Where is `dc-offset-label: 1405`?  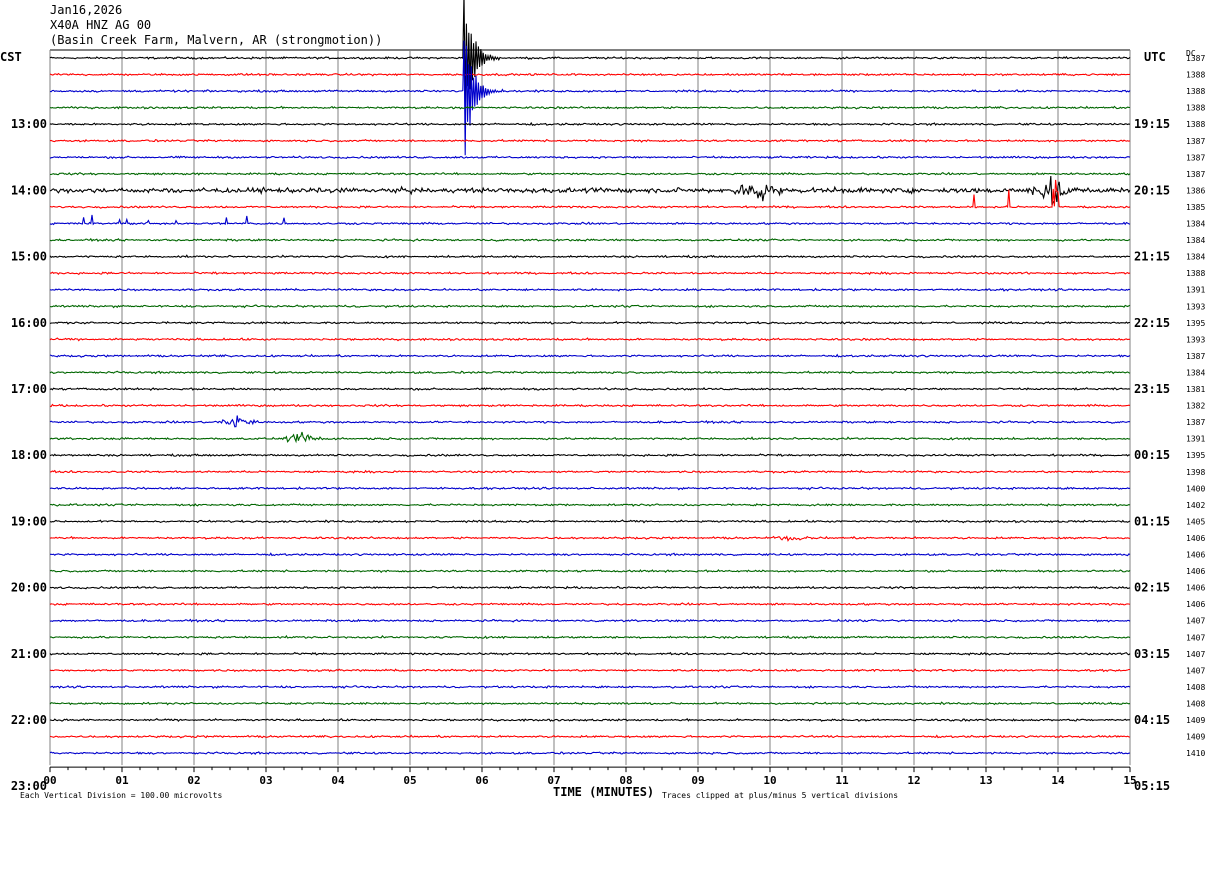
dc-offset-label: 1405 is located at coordinates (1195, 521).